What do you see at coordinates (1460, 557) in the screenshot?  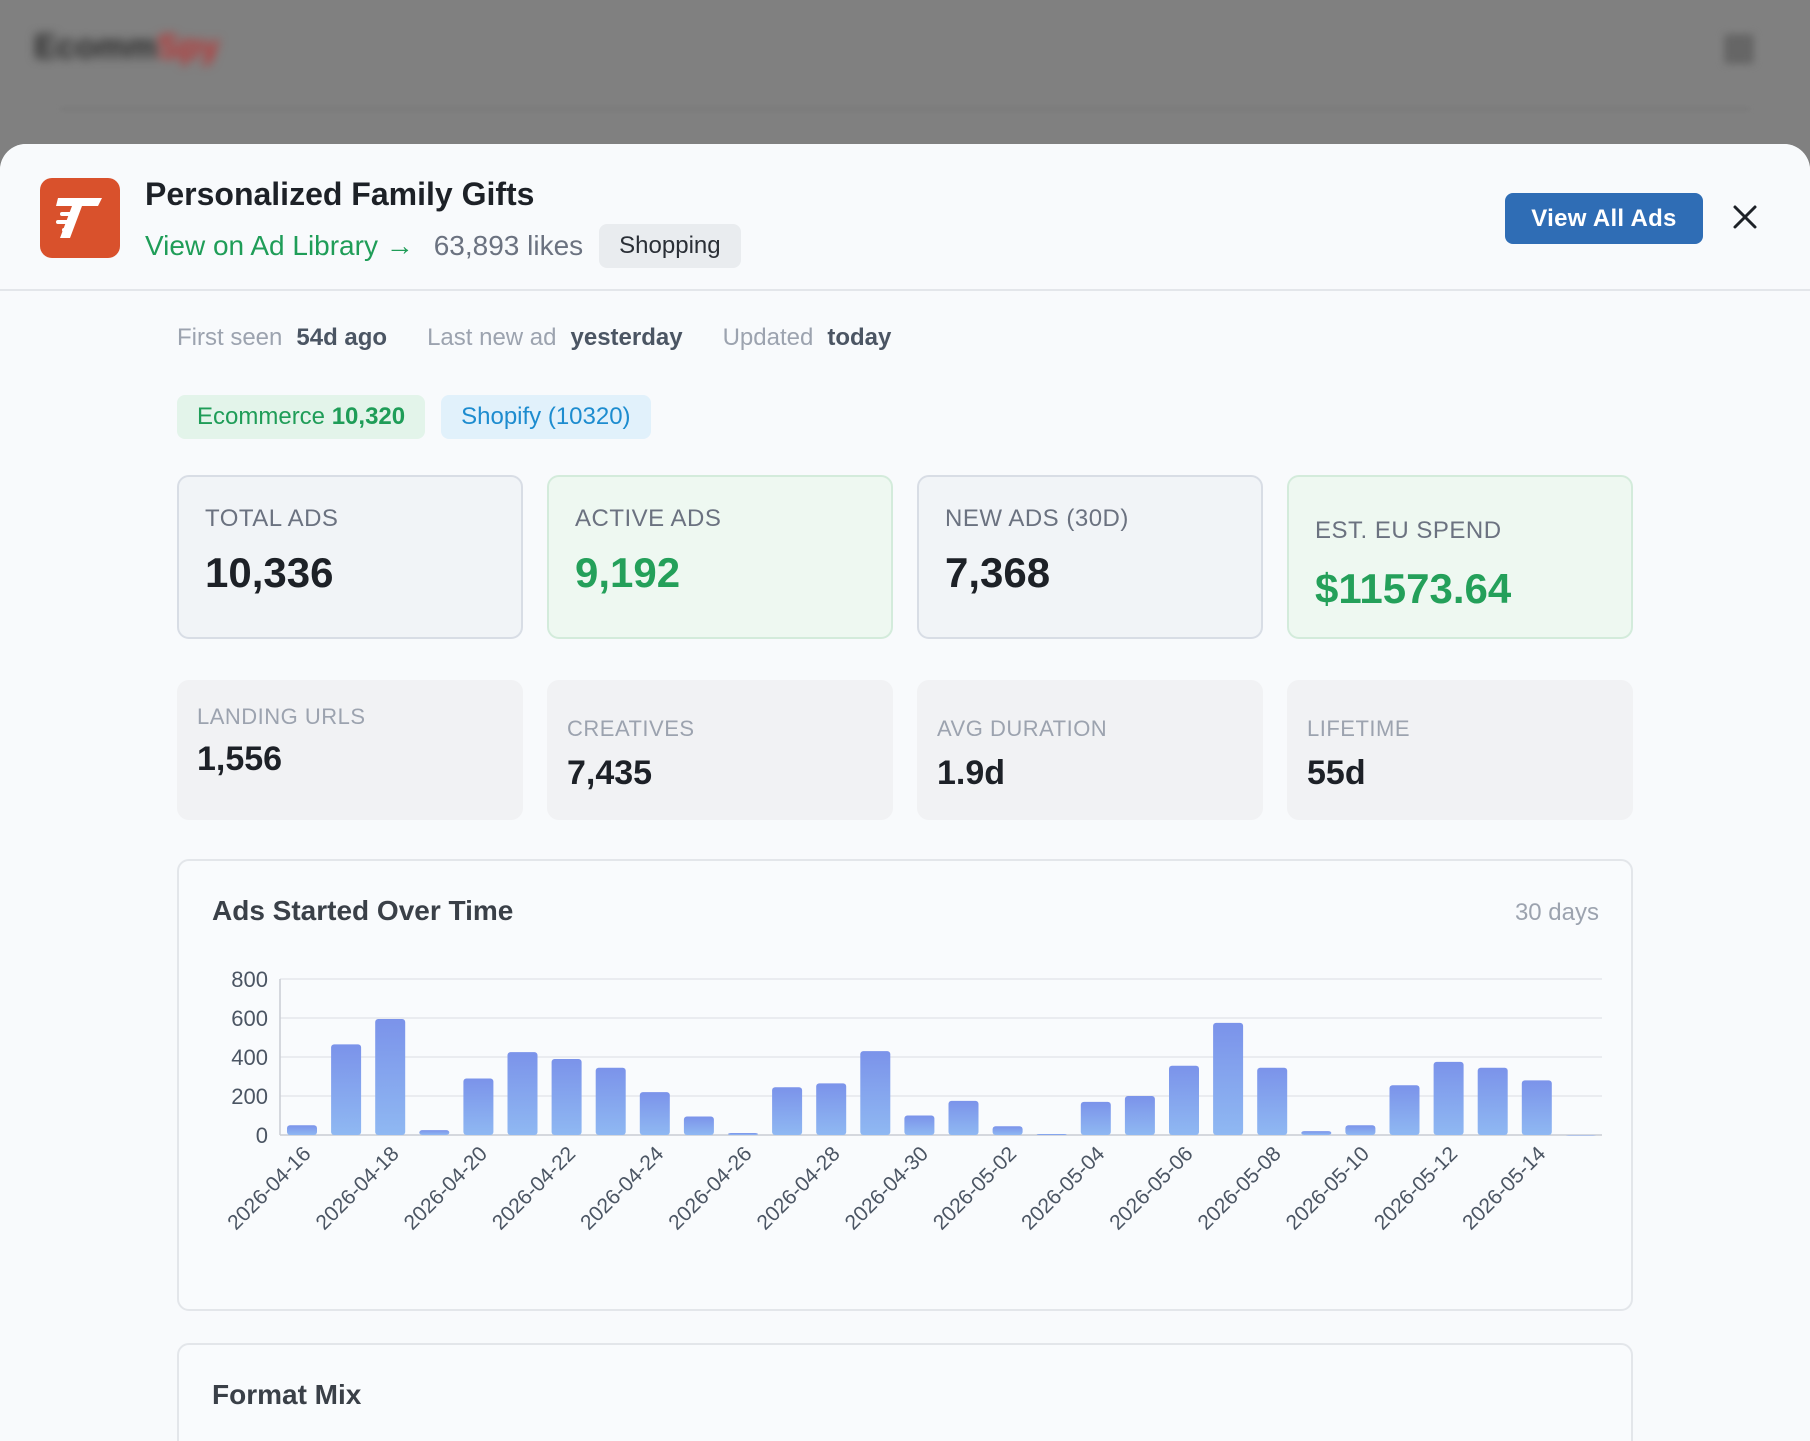 I see `stat-card-eu-spend: EST. EU SPEND $11573.64` at bounding box center [1460, 557].